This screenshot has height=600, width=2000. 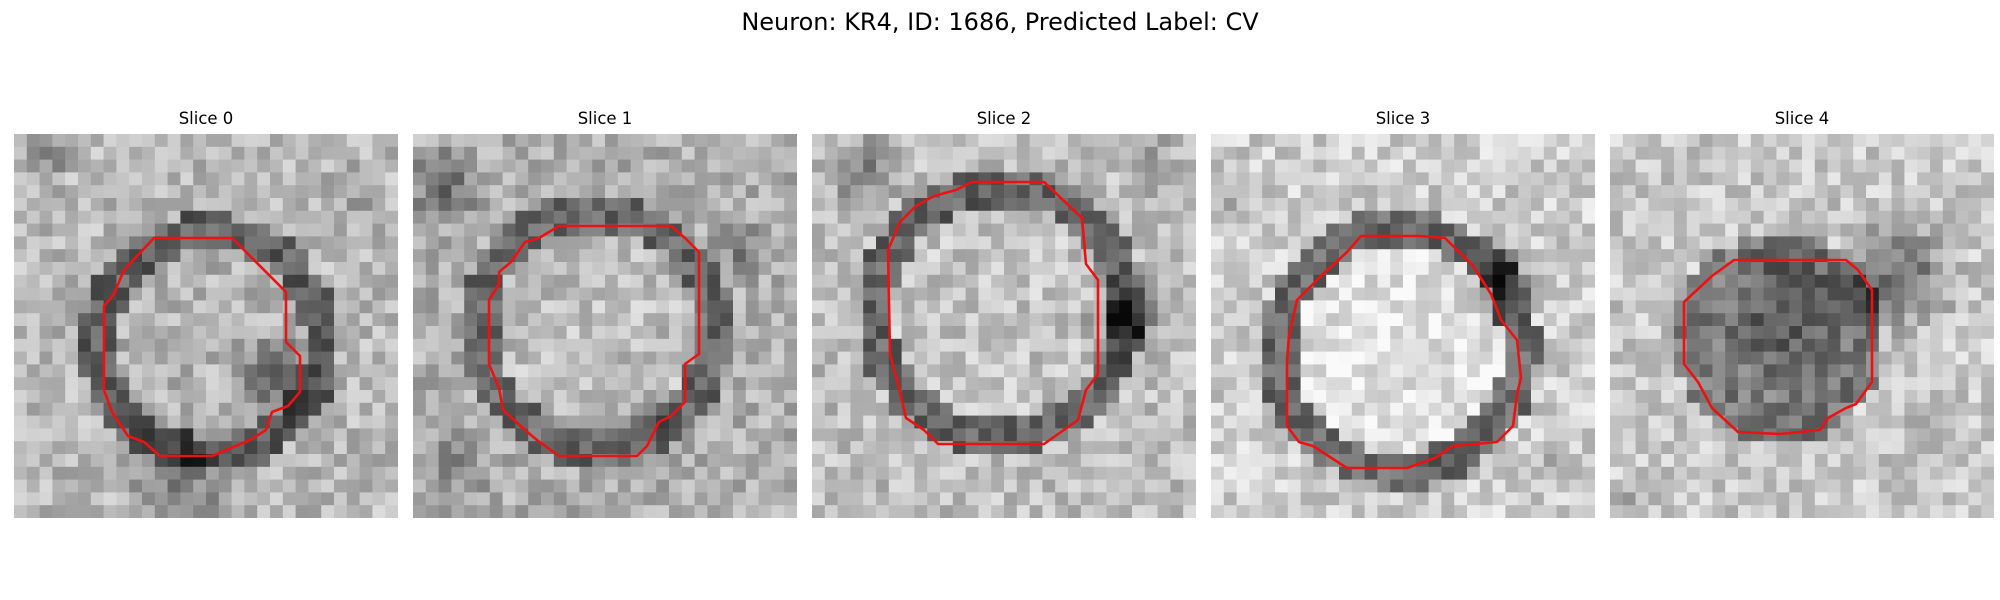 I want to click on slice-title-0: Slice 0, so click(x=206, y=118).